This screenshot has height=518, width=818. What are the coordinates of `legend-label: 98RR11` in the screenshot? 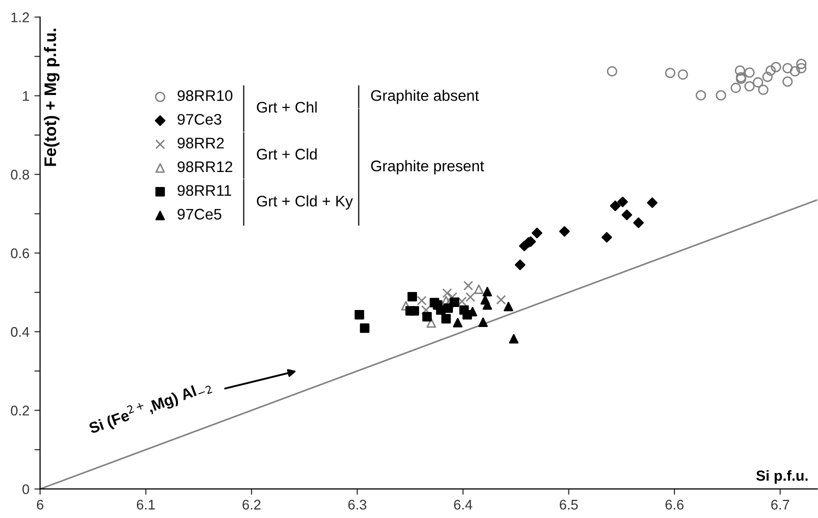 It's located at (205, 190).